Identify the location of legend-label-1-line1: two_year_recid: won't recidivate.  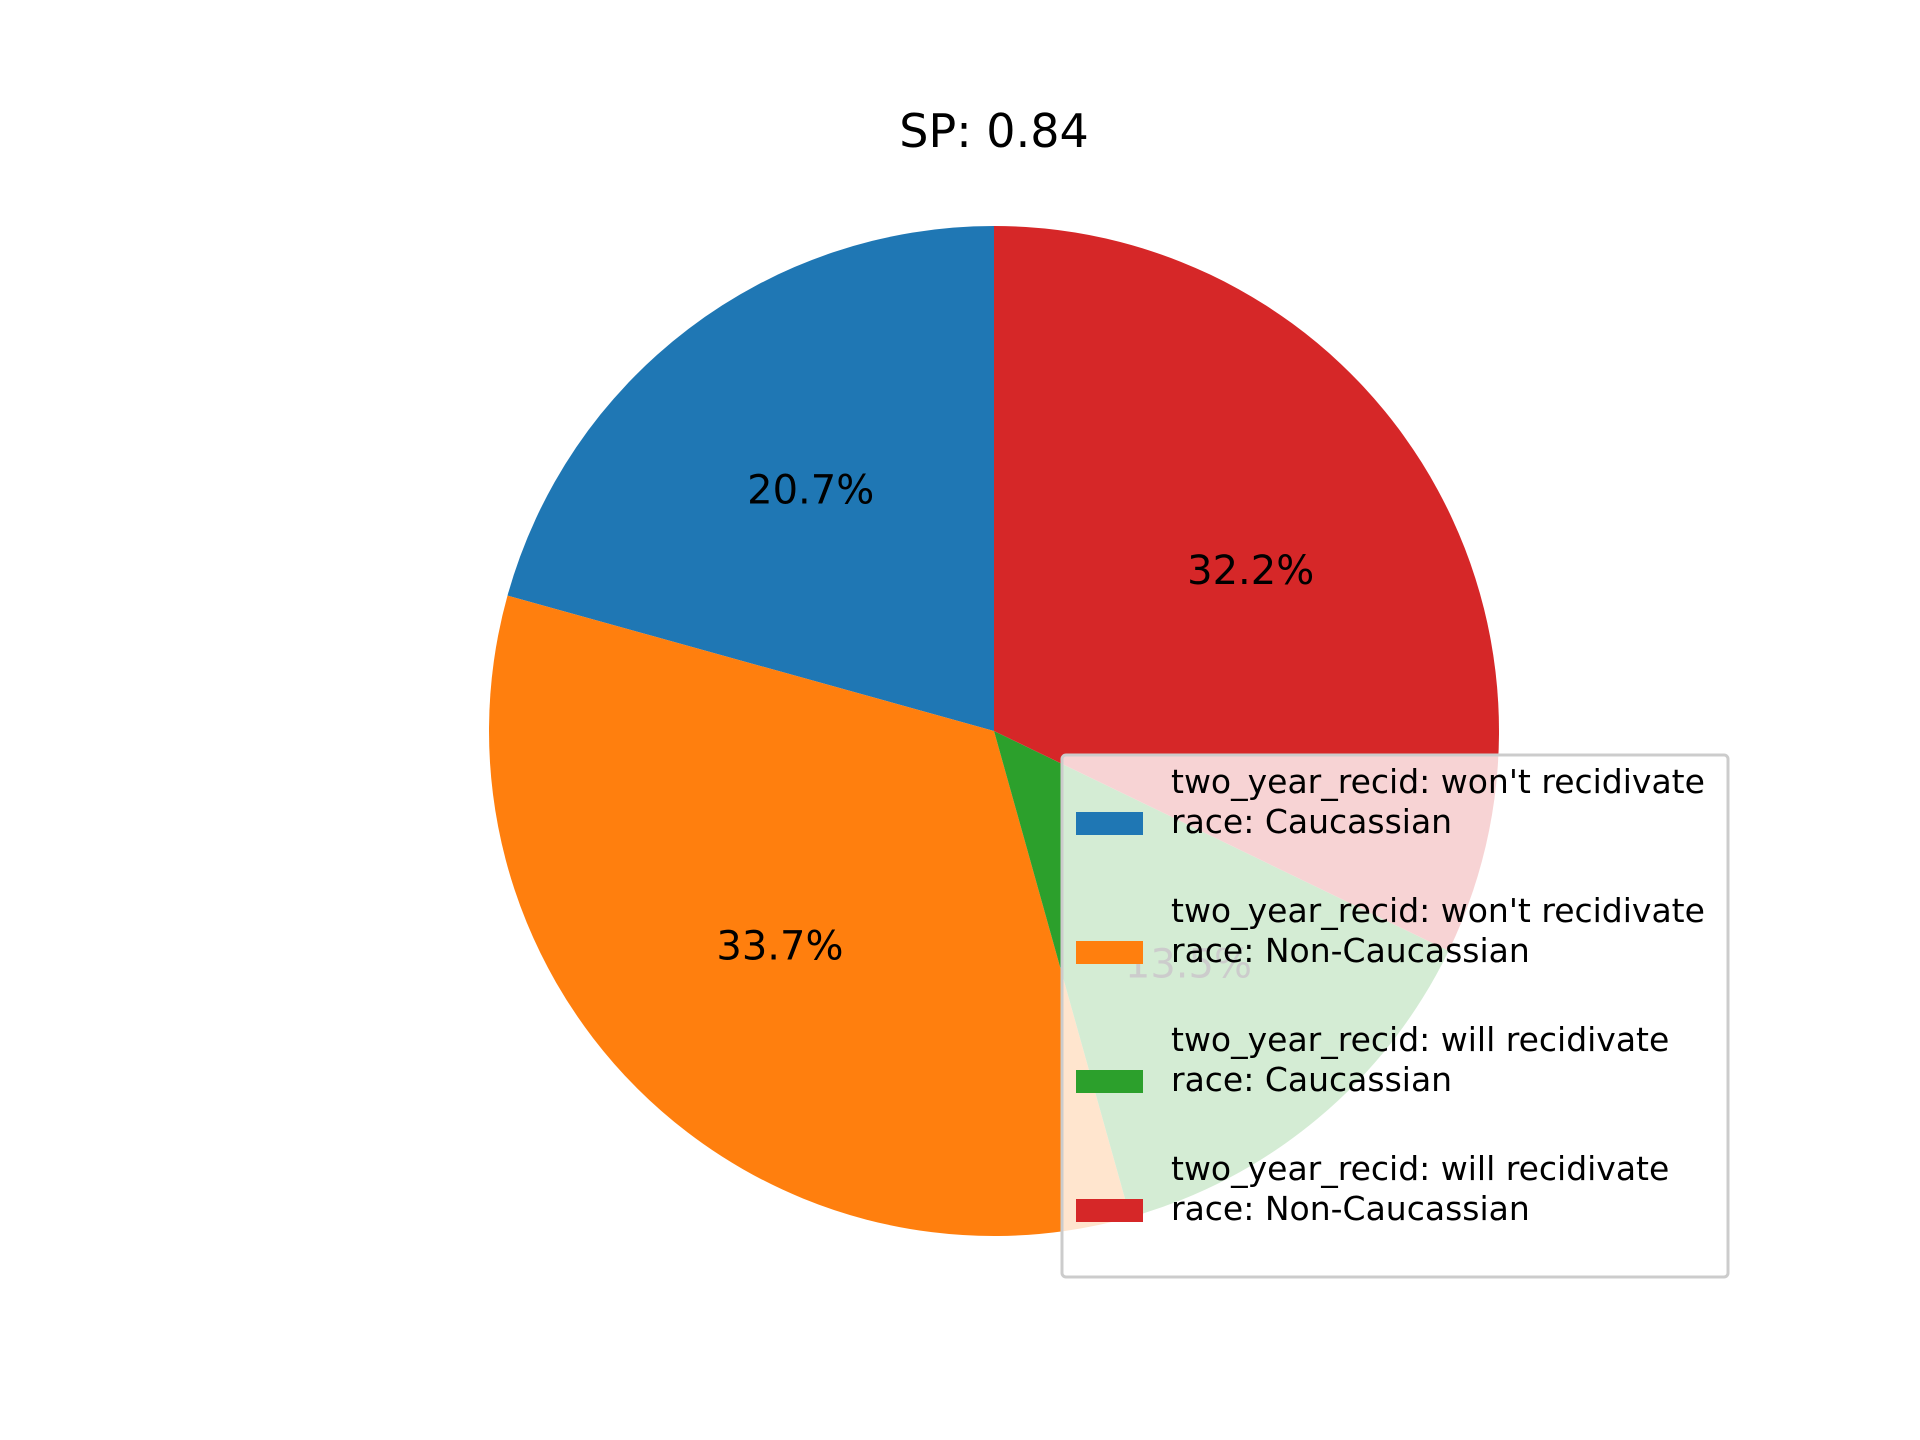
(1438, 781).